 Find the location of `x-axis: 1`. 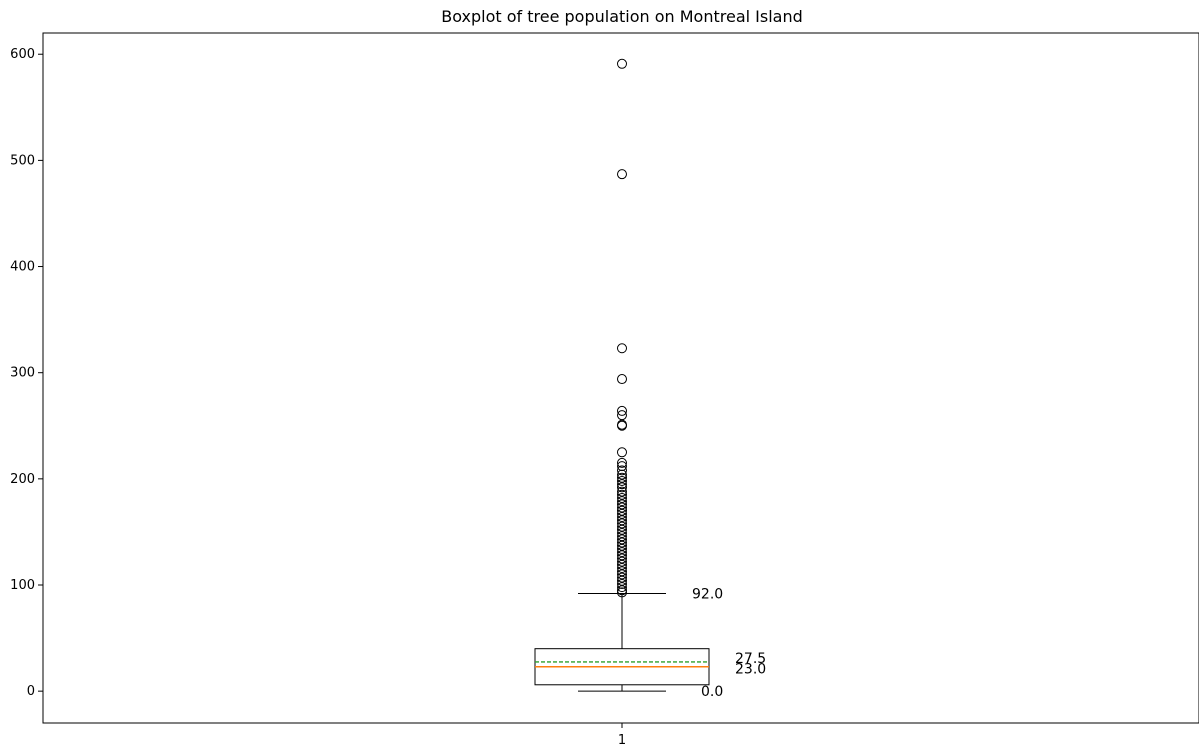

x-axis: 1 is located at coordinates (622, 735).